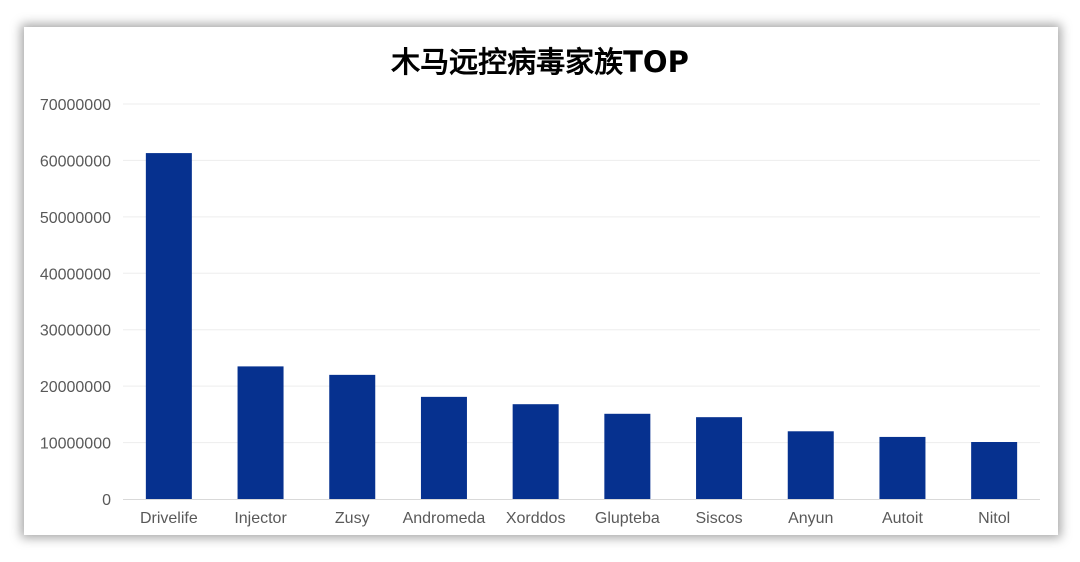  Describe the element at coordinates (106, 500) in the screenshot. I see `y-tick-label: 0` at that location.